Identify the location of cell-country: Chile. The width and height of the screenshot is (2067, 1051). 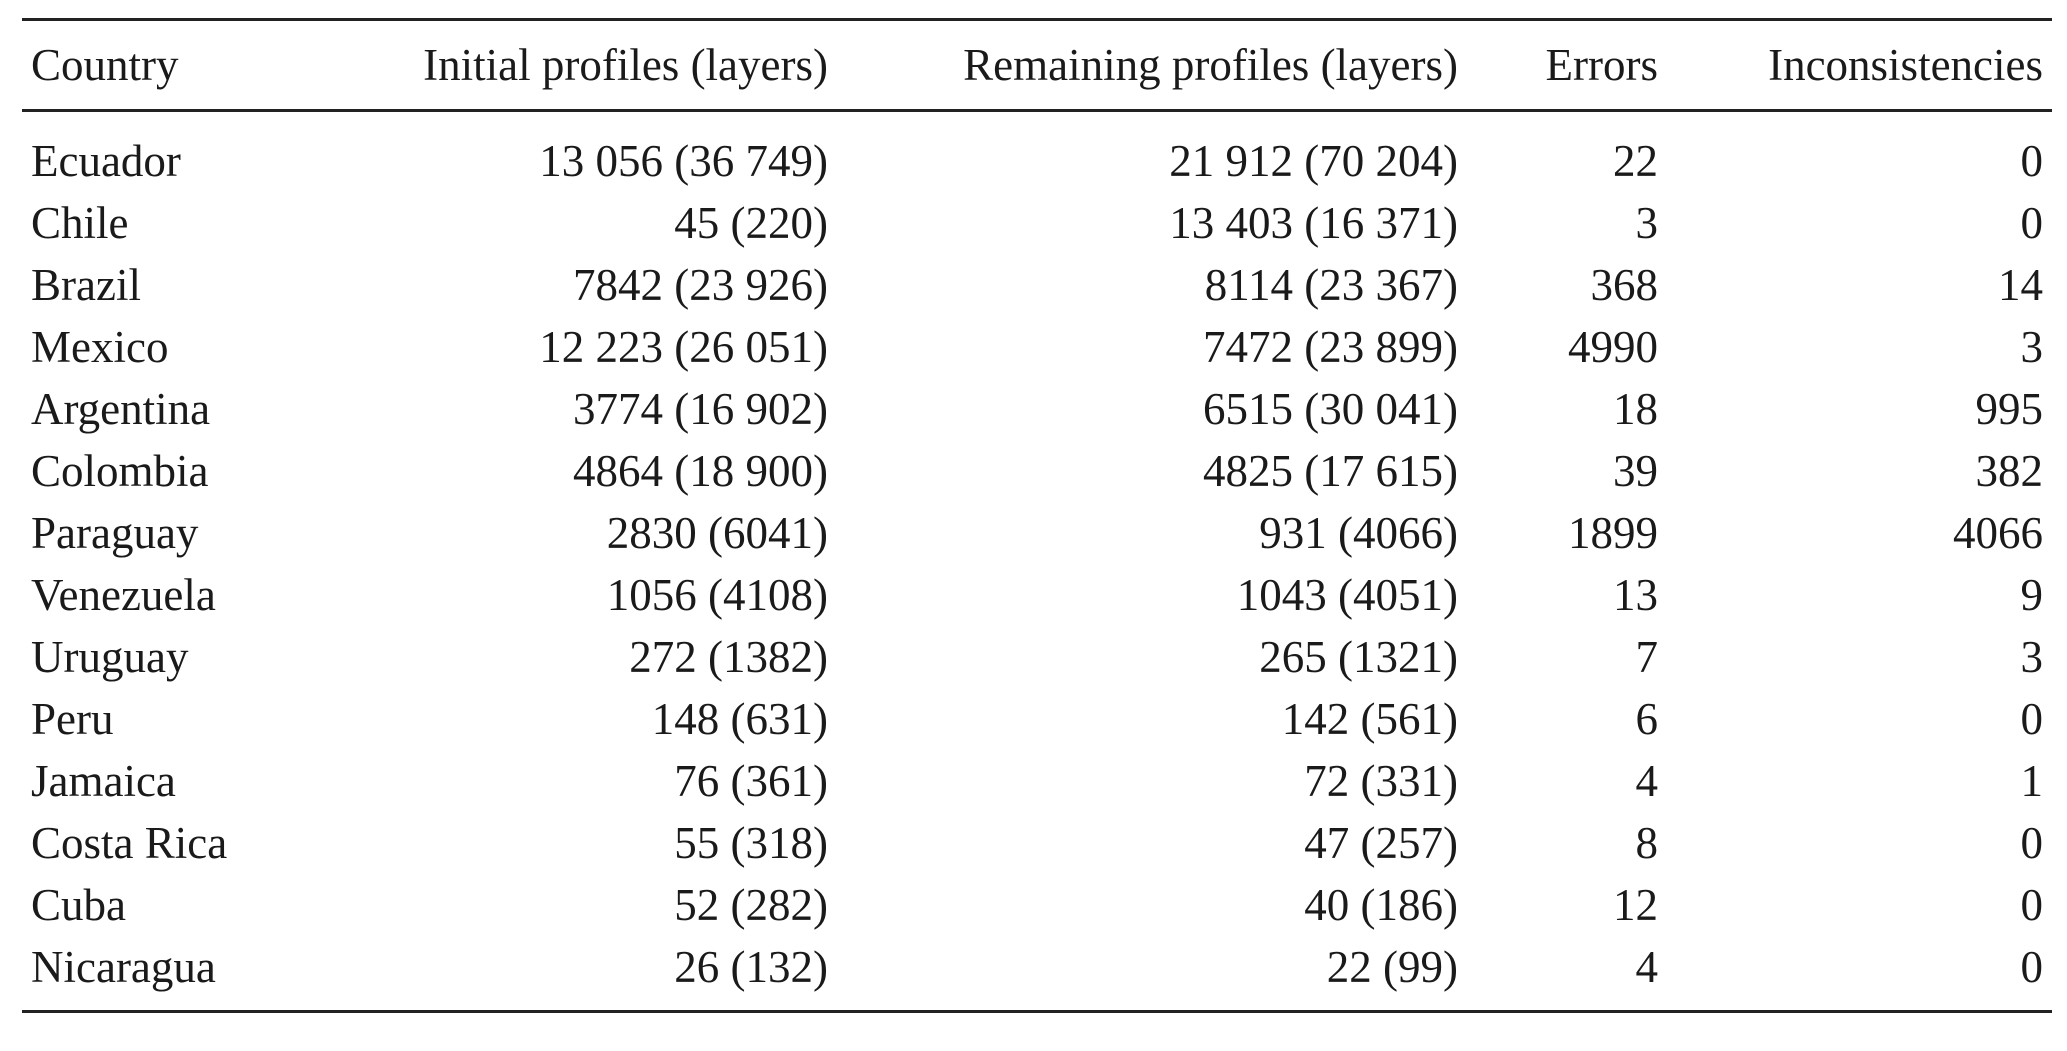
(80, 223).